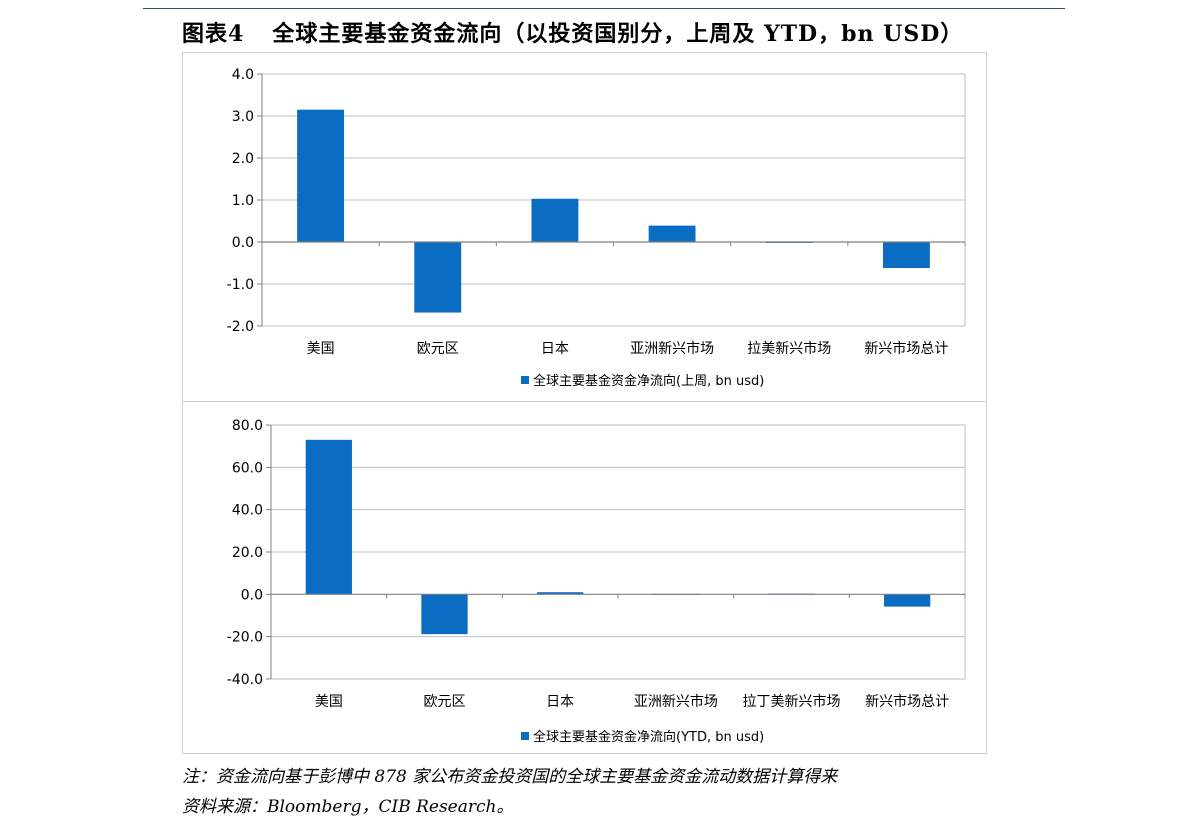 The image size is (1191, 835). What do you see at coordinates (648, 737) in the screenshot?
I see `legend-label: 全球主要基金资金净流向(YTD, bn usd)` at bounding box center [648, 737].